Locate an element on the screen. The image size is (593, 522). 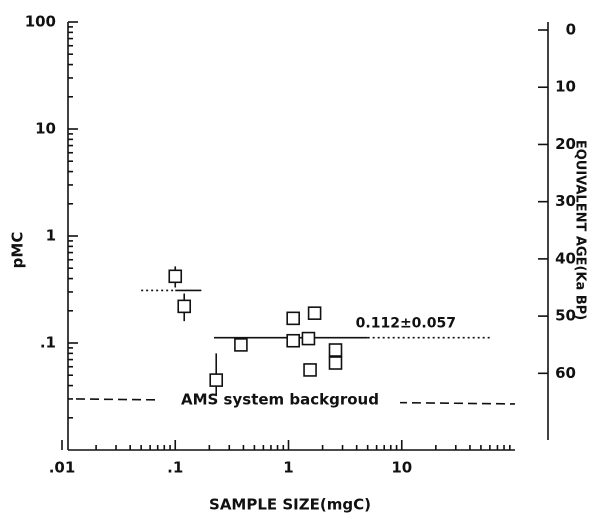
y2-tick-label: 40 is located at coordinates (565, 258).